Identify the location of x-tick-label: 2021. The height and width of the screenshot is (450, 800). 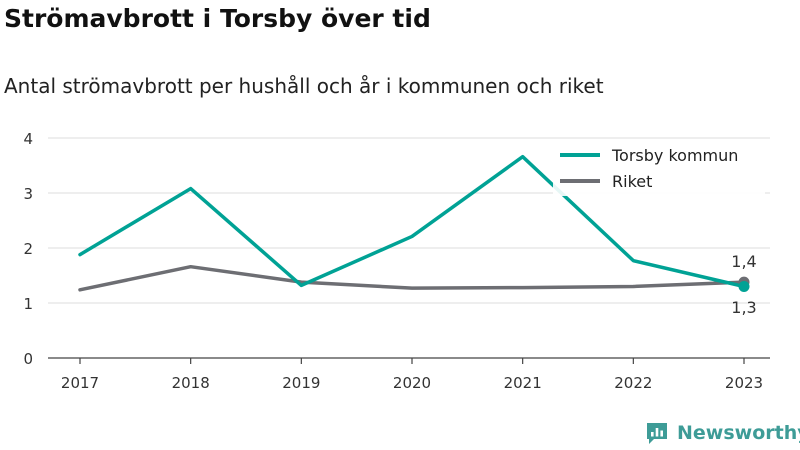
(523, 383).